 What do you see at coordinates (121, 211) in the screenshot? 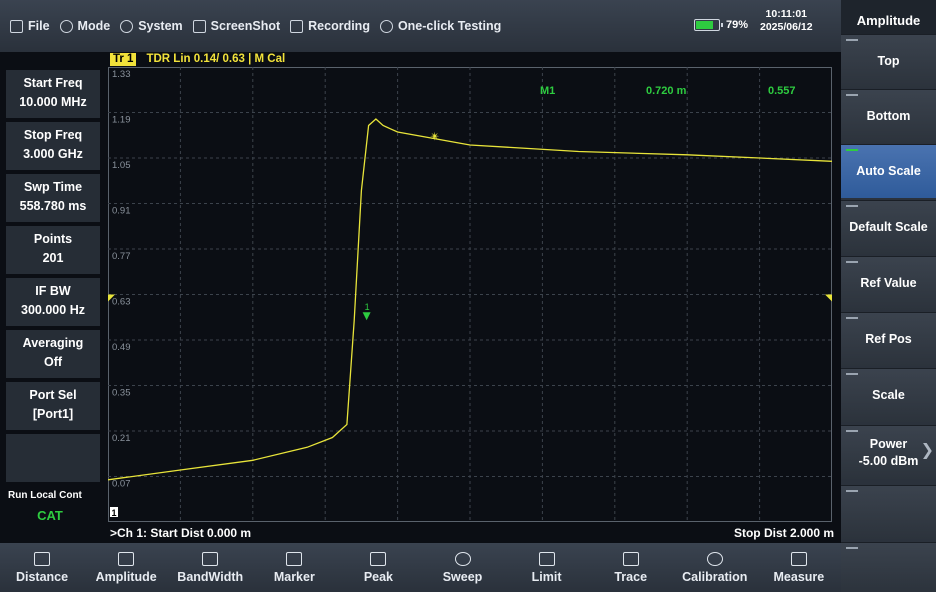
I see `y-tick-label: 0.91` at bounding box center [121, 211].